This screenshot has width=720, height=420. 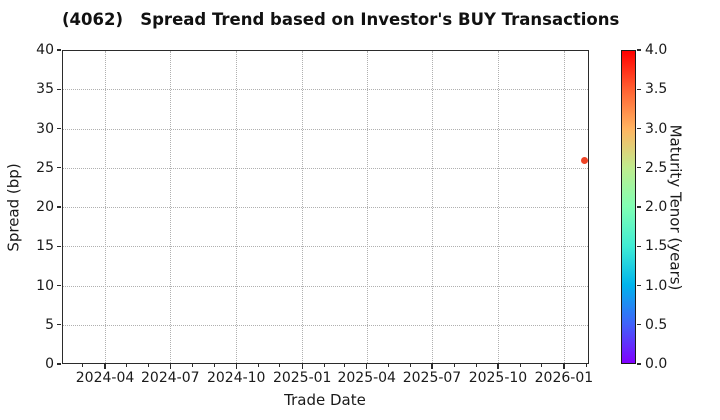 I want to click on y-tick-label: 40, so click(x=45, y=50).